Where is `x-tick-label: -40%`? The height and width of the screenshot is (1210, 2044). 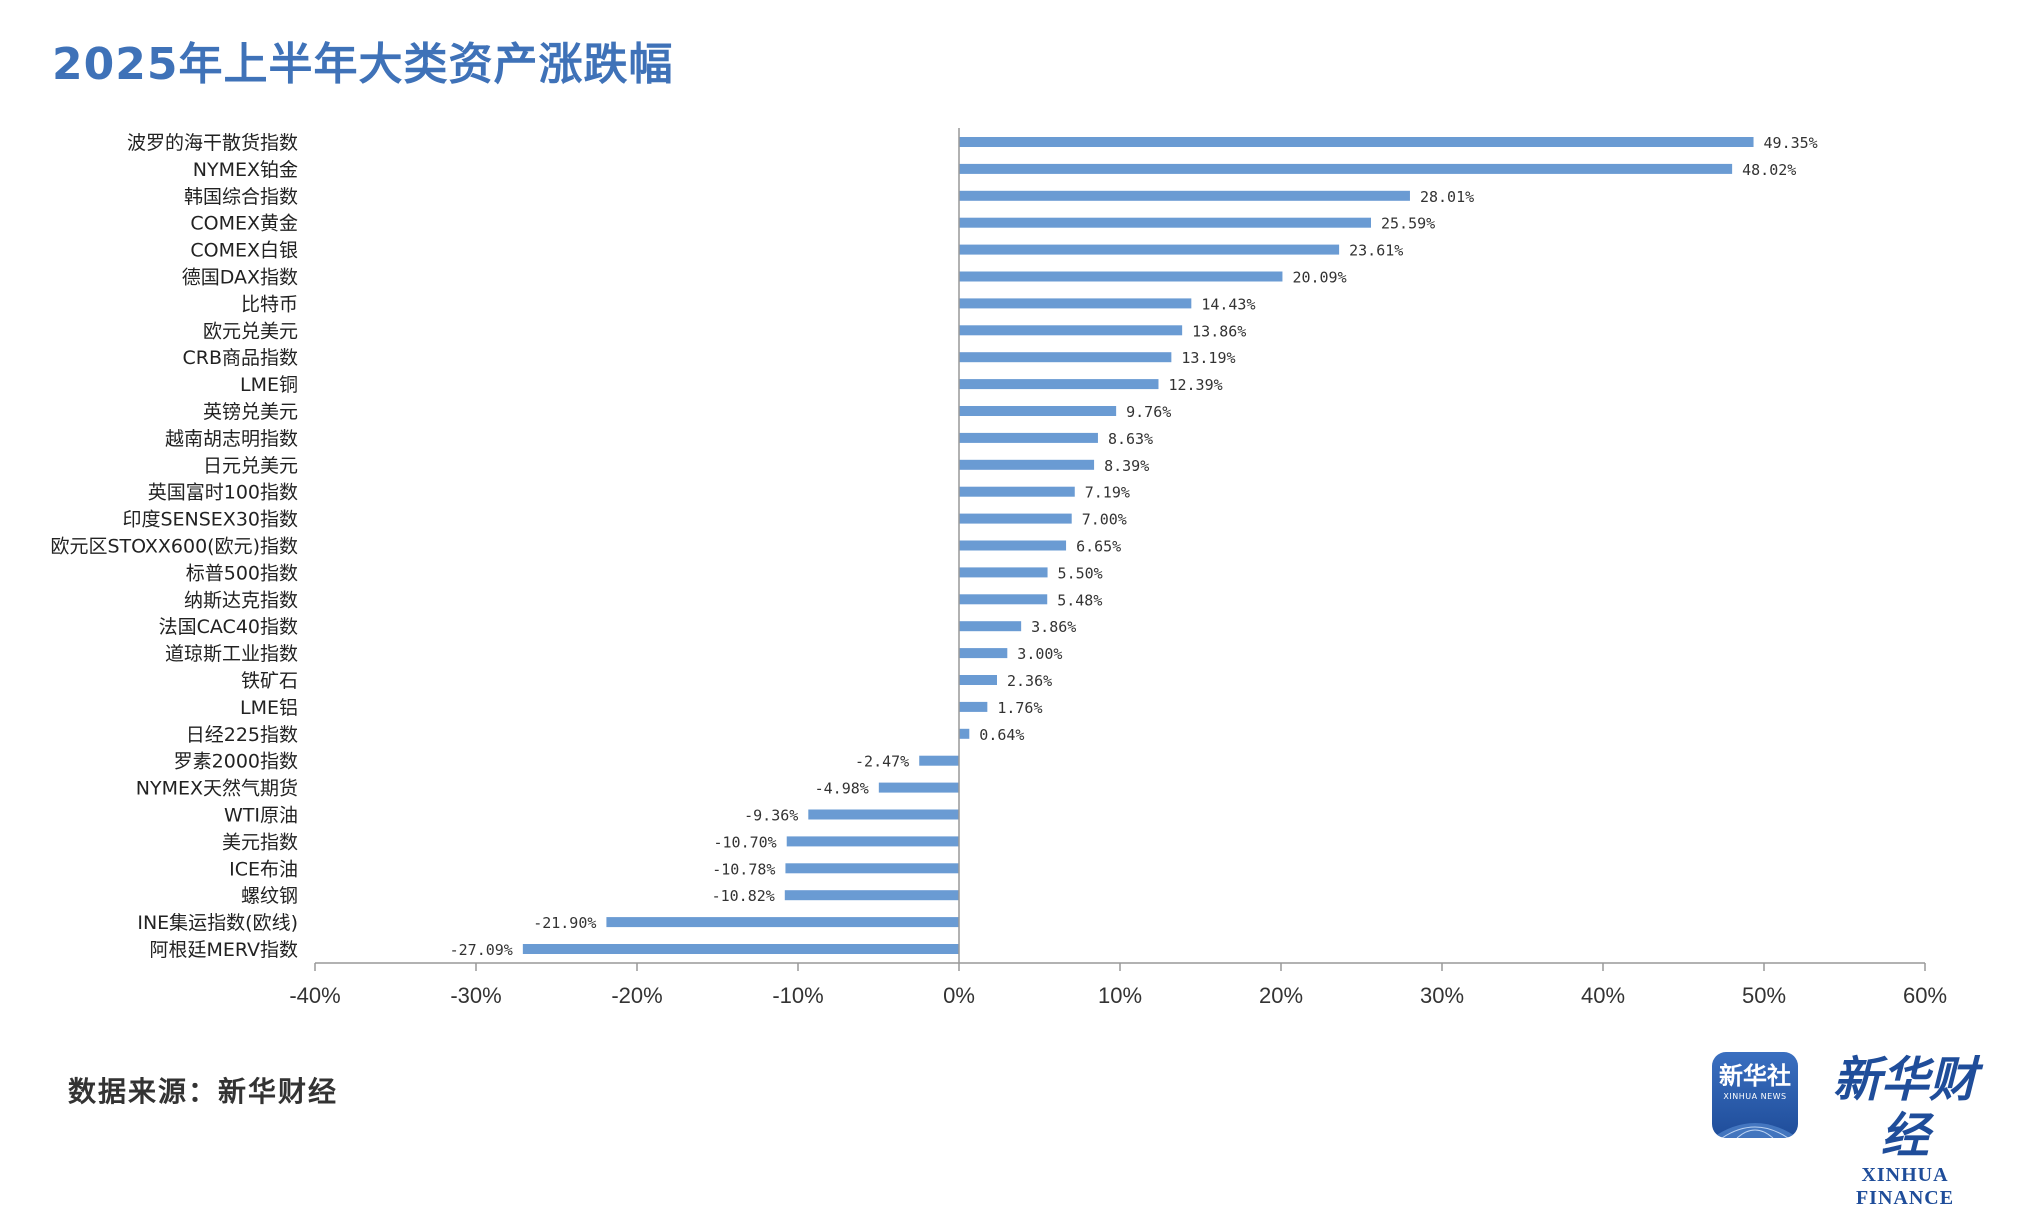
x-tick-label: -40% is located at coordinates (314, 995).